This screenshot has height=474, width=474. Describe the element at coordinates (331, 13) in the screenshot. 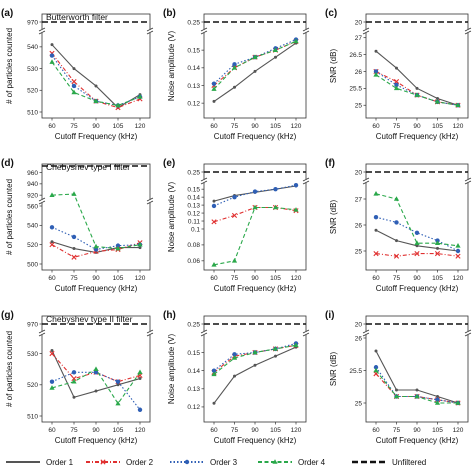

I see `panel-letter: (c)` at that location.